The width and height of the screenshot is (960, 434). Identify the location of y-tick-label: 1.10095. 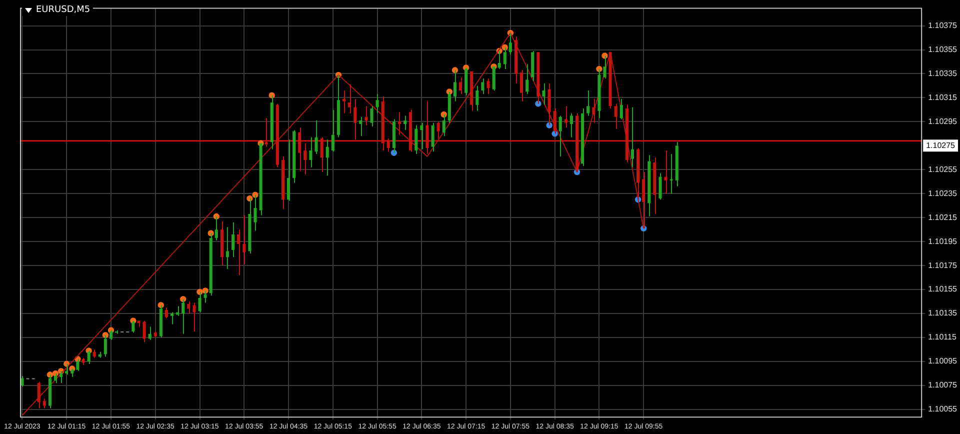
(943, 361).